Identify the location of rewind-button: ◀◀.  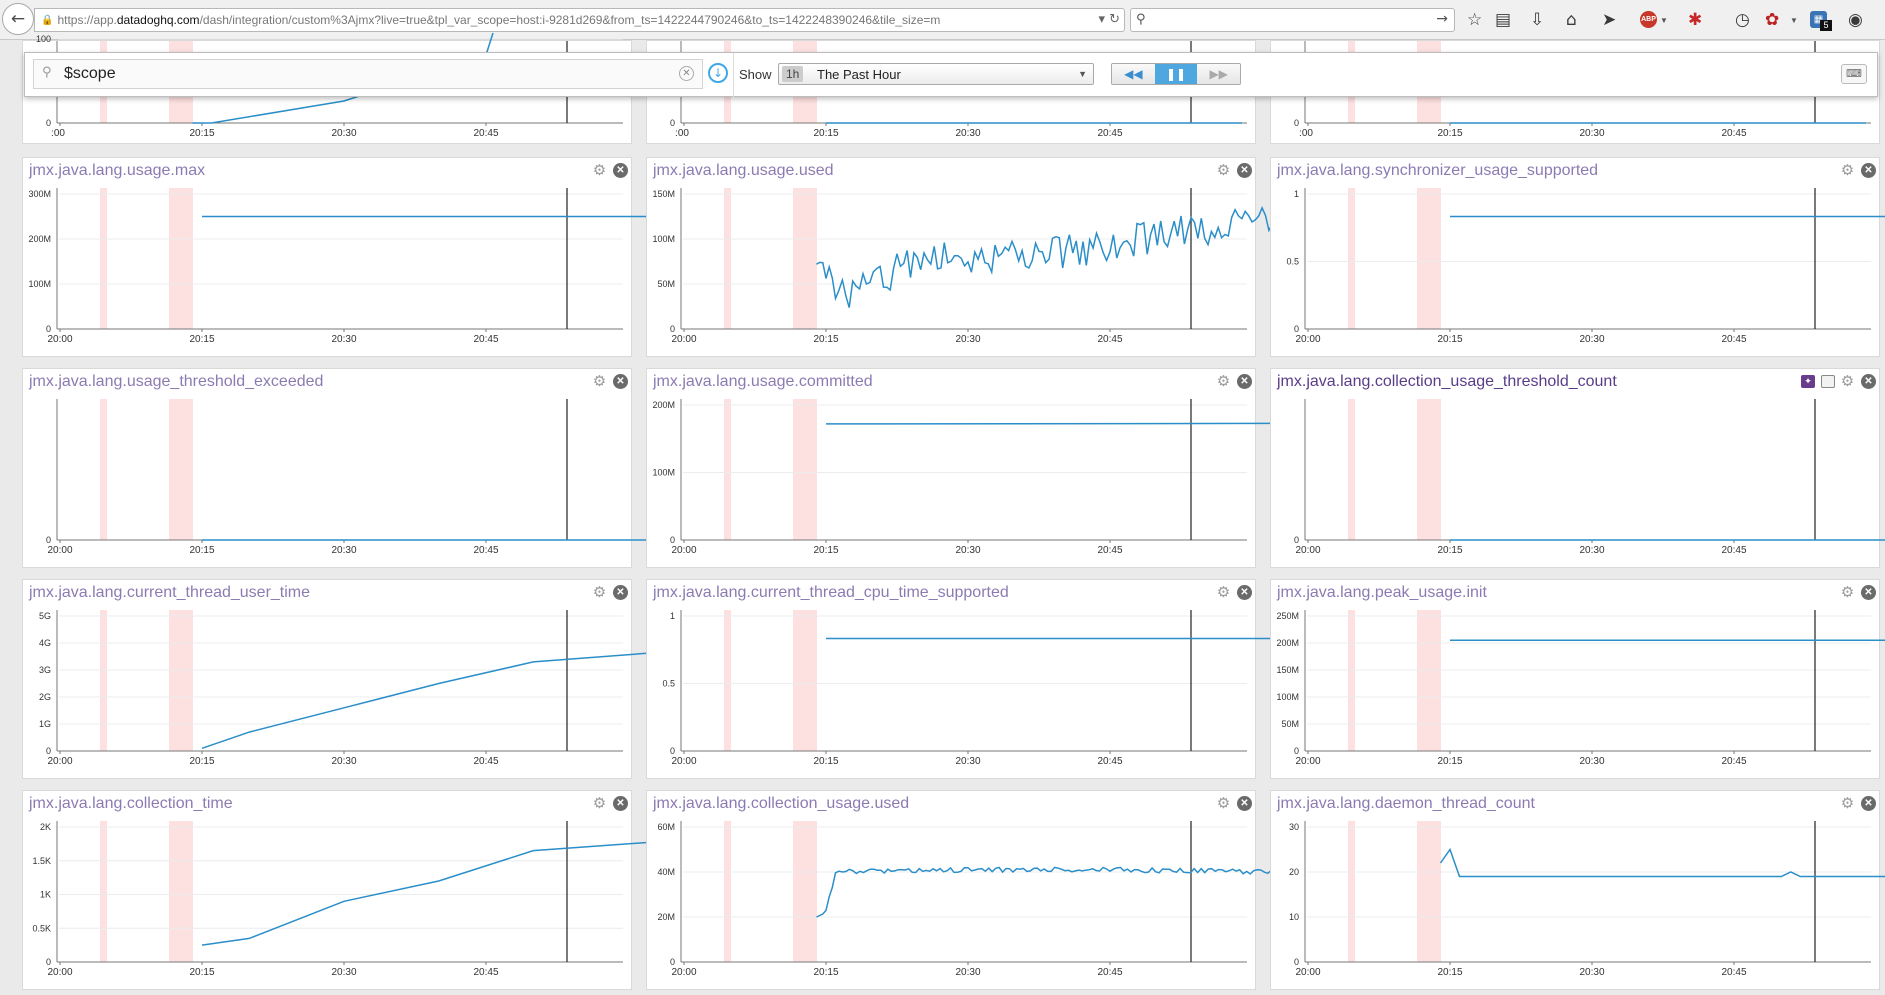
(1133, 74).